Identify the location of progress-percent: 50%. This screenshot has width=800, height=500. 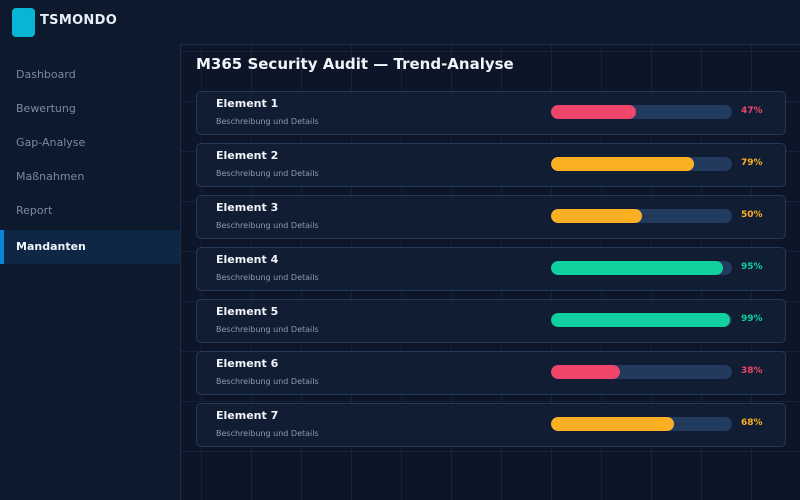
(752, 215).